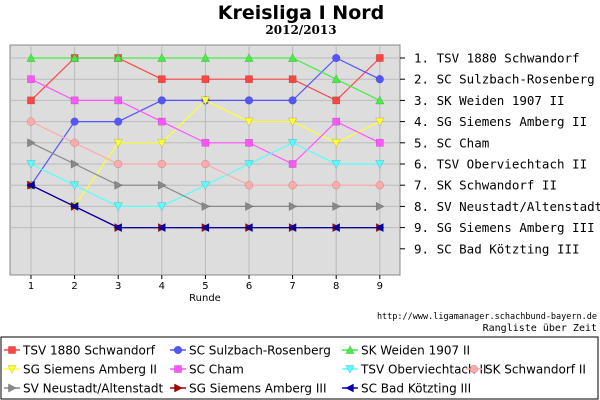 The height and width of the screenshot is (400, 600). What do you see at coordinates (300, 30) in the screenshot?
I see `chart-subtitle: 2012/2013` at bounding box center [300, 30].